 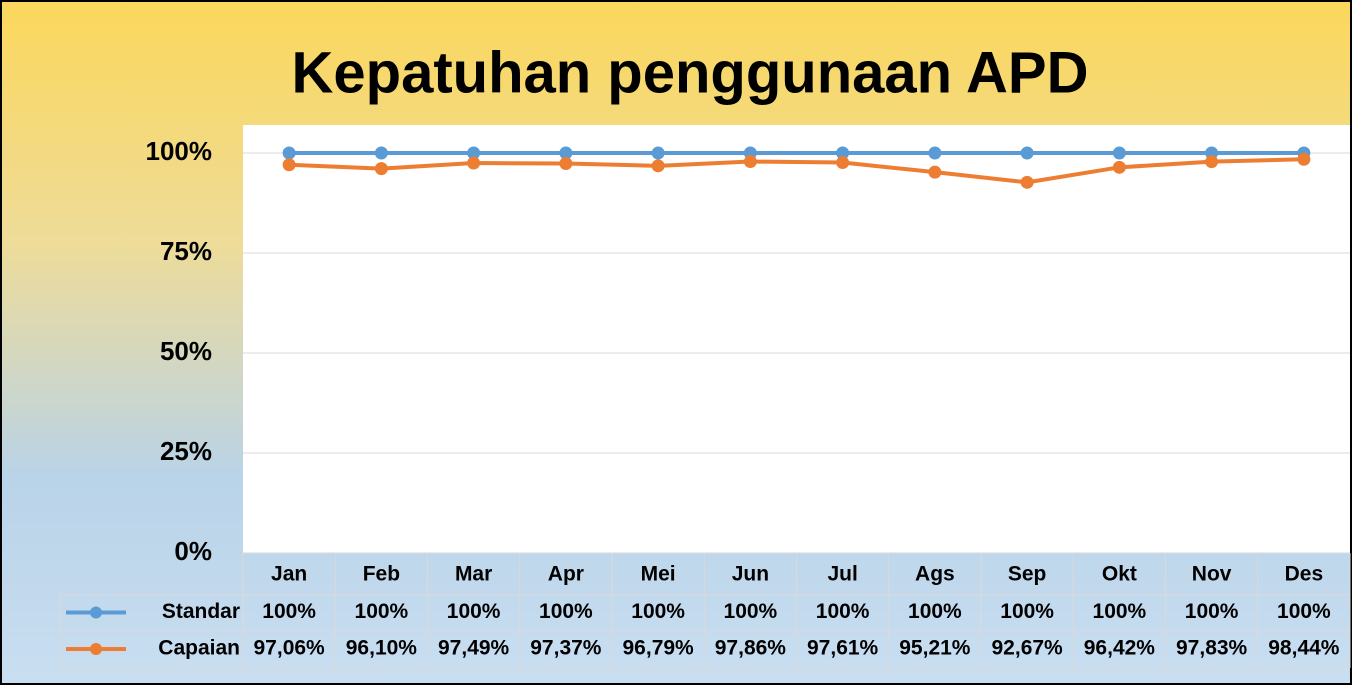 I want to click on data-label: 92,67%, so click(x=1028, y=648).